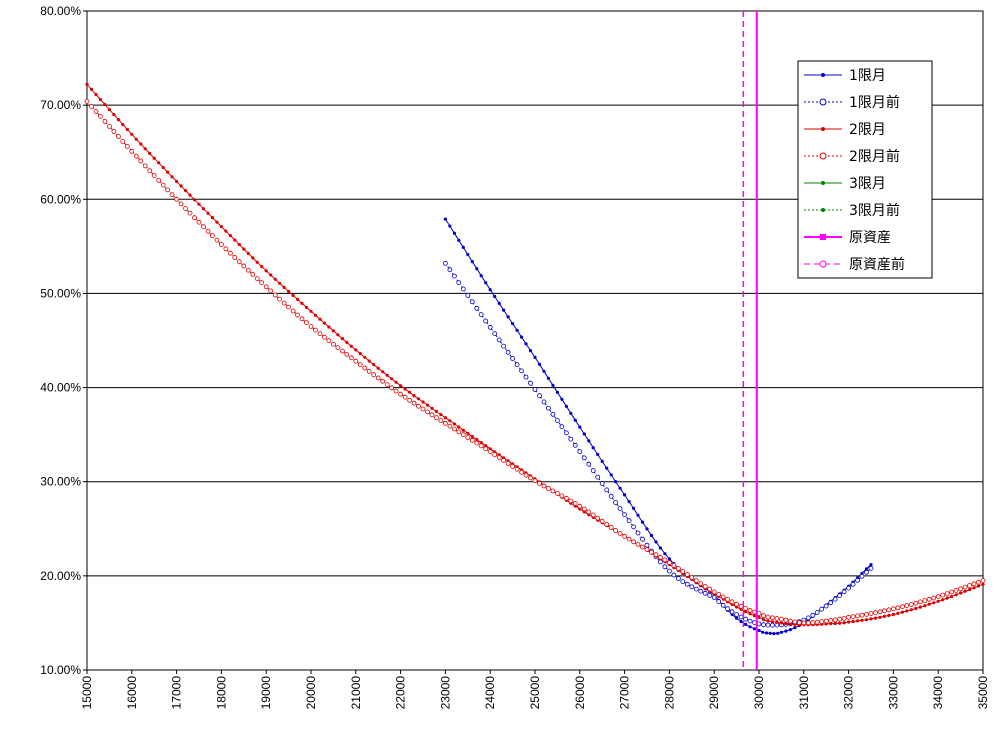 The width and height of the screenshot is (1000, 730). What do you see at coordinates (60, 105) in the screenshot?
I see `y-tick-label: 70.00%` at bounding box center [60, 105].